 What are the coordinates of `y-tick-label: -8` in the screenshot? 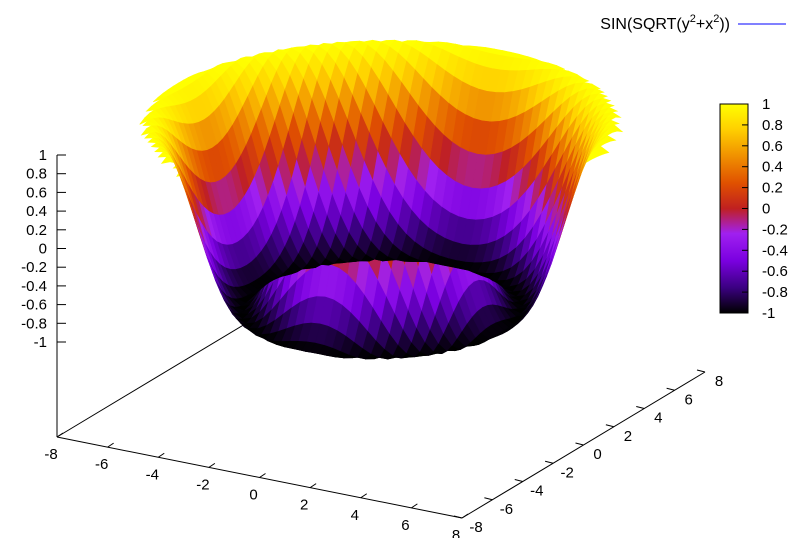 It's located at (475, 527).